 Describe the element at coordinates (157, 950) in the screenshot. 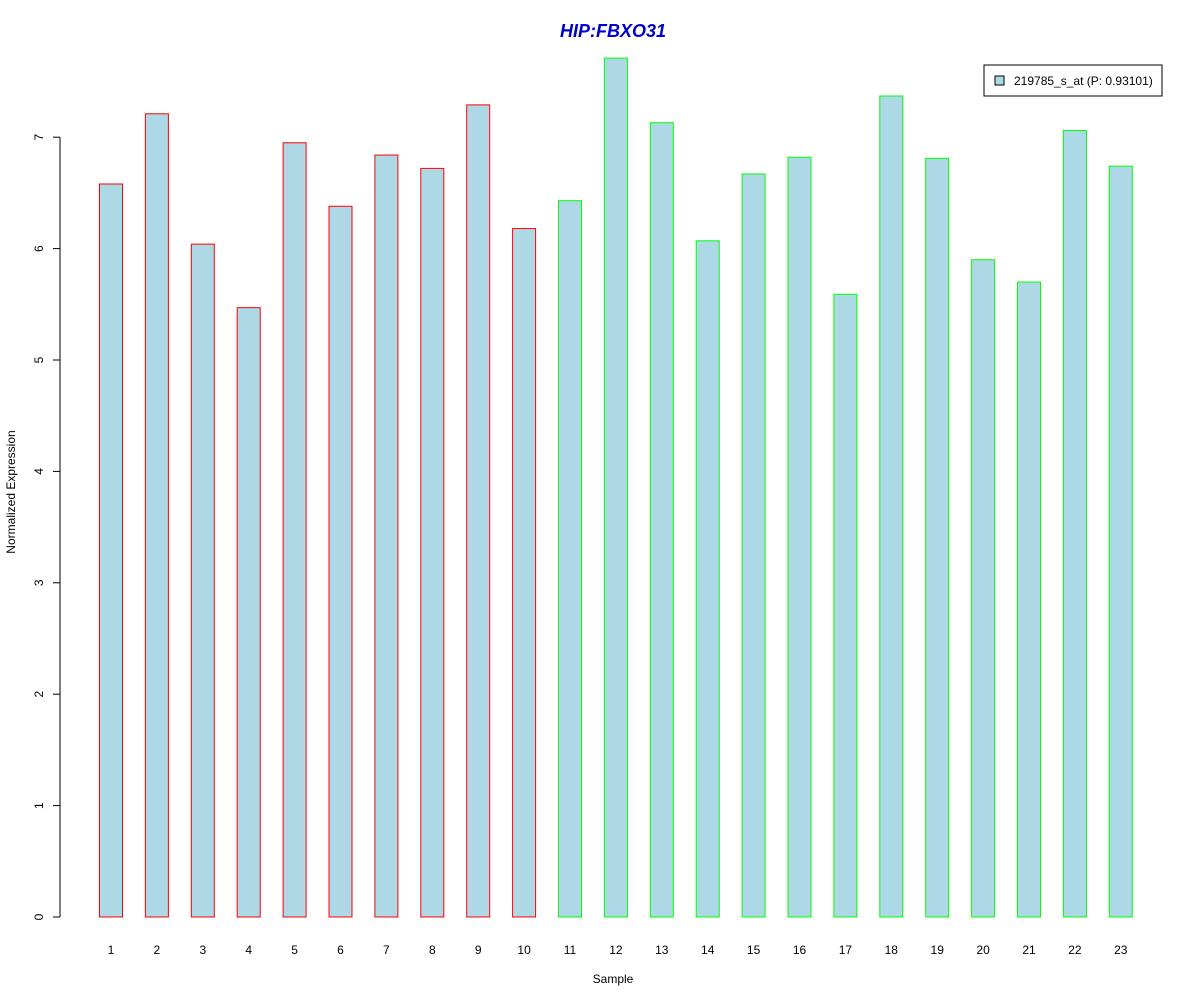

I see `x-tick-label: 2` at that location.